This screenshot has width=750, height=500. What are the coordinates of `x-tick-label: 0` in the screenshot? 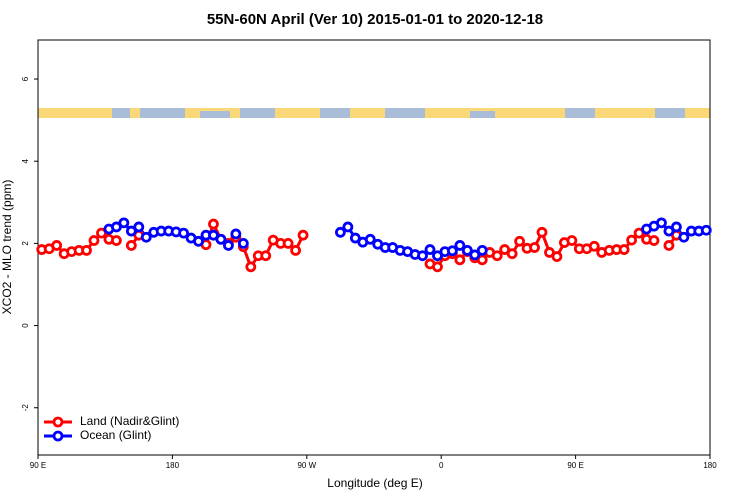 It's located at (441, 465).